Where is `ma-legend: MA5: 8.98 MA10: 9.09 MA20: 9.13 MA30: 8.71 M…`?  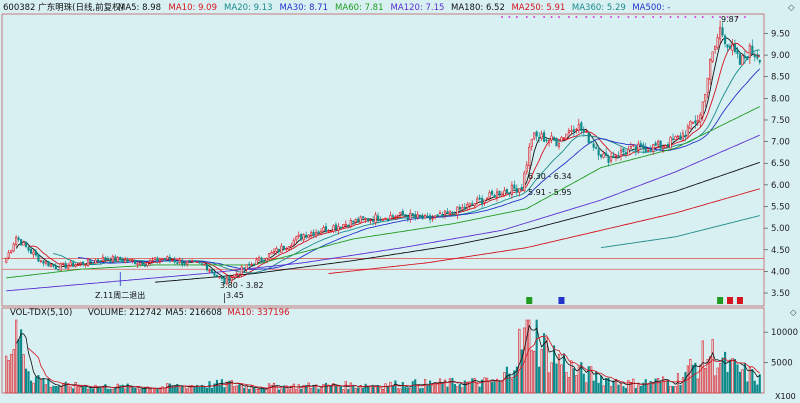 ma-legend: MA5: 8.98 MA10: 9.09 MA20: 9.13 MA30: 8.71 M… is located at coordinates (394, 8).